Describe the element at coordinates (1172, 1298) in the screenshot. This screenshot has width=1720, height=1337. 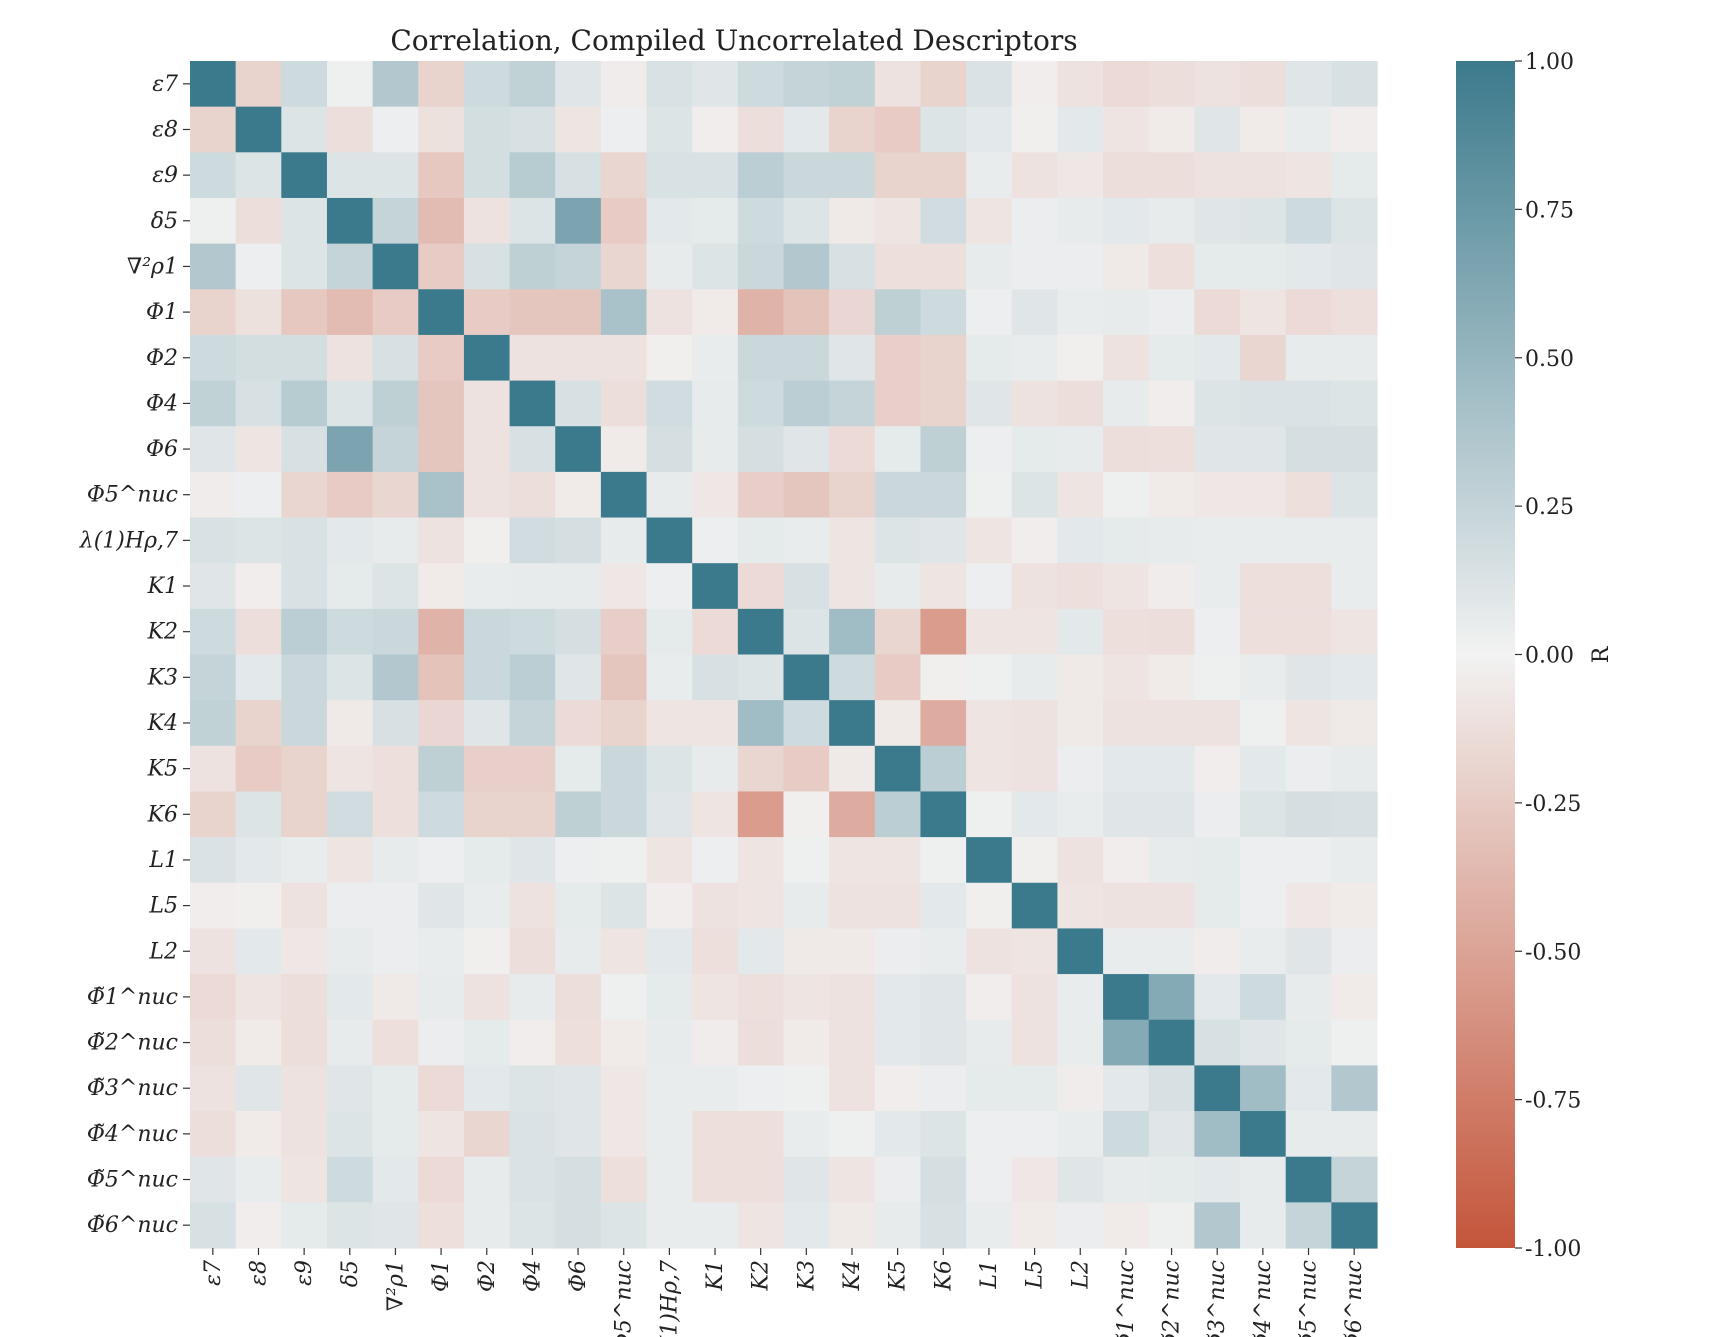
I see `column-tick-label: Φ̃2^nuc` at that location.